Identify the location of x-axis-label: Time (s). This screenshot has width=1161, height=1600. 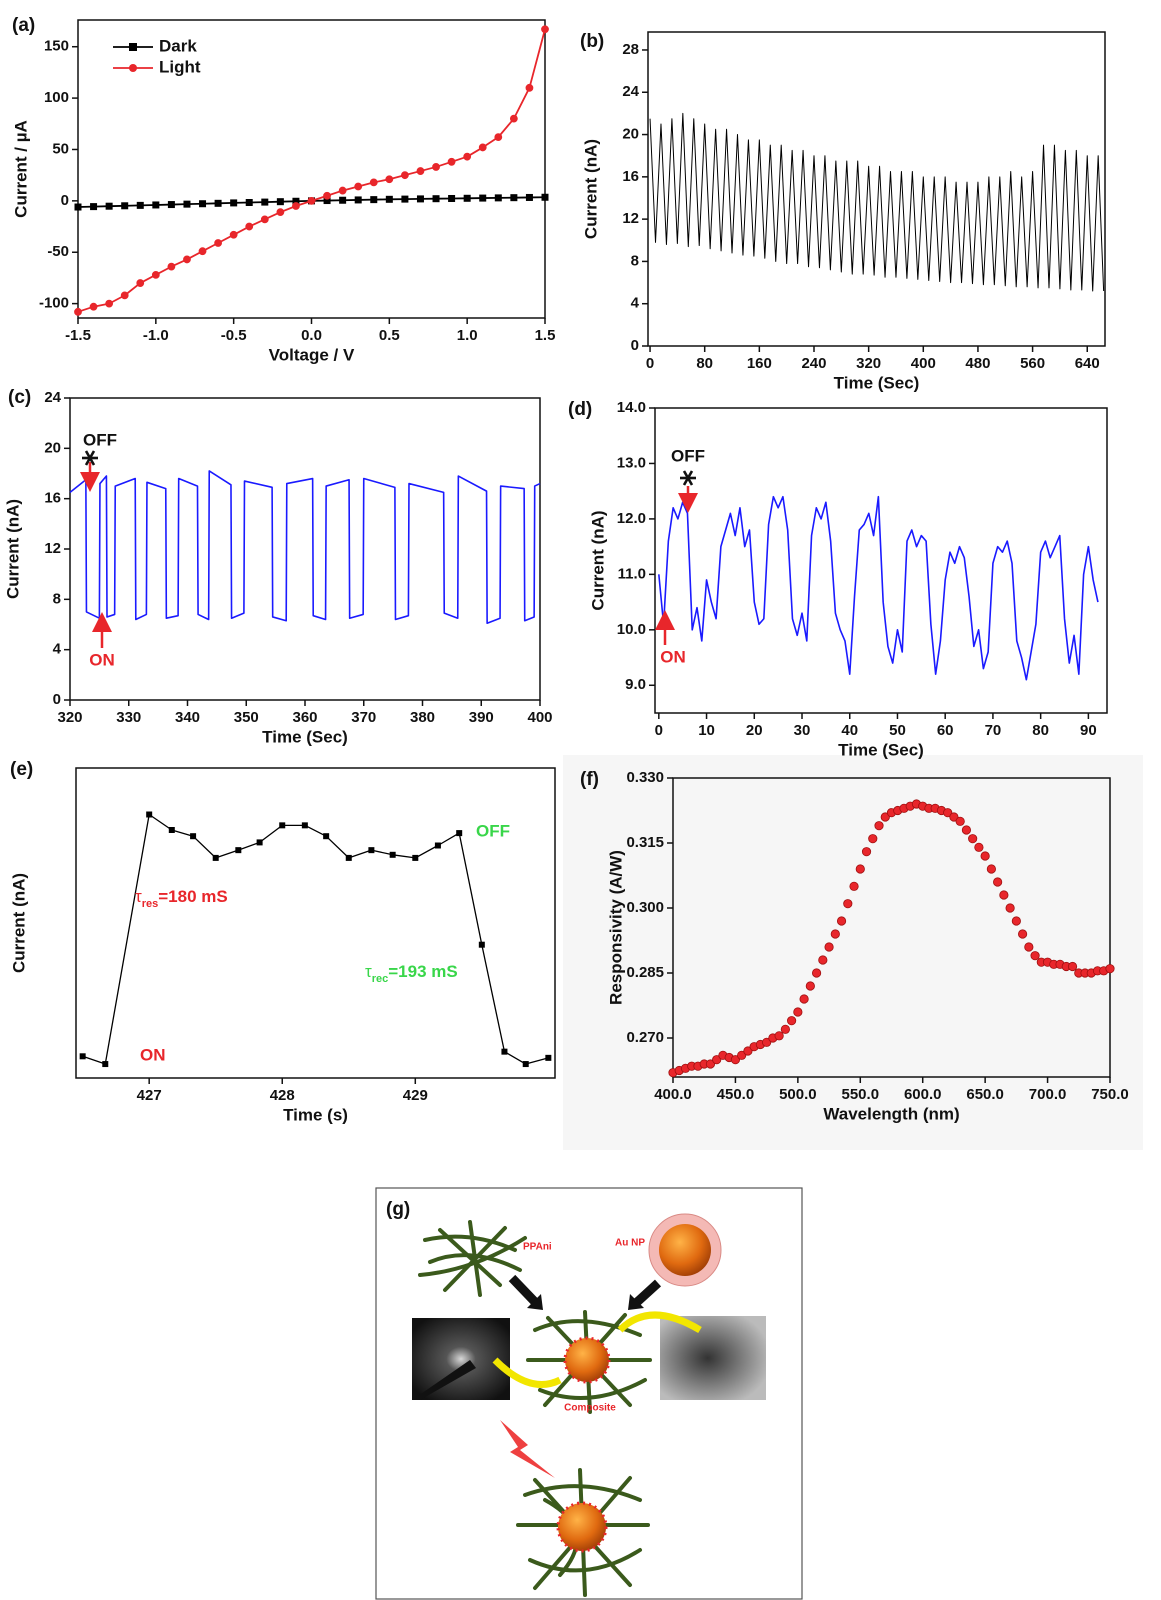
(315, 1114).